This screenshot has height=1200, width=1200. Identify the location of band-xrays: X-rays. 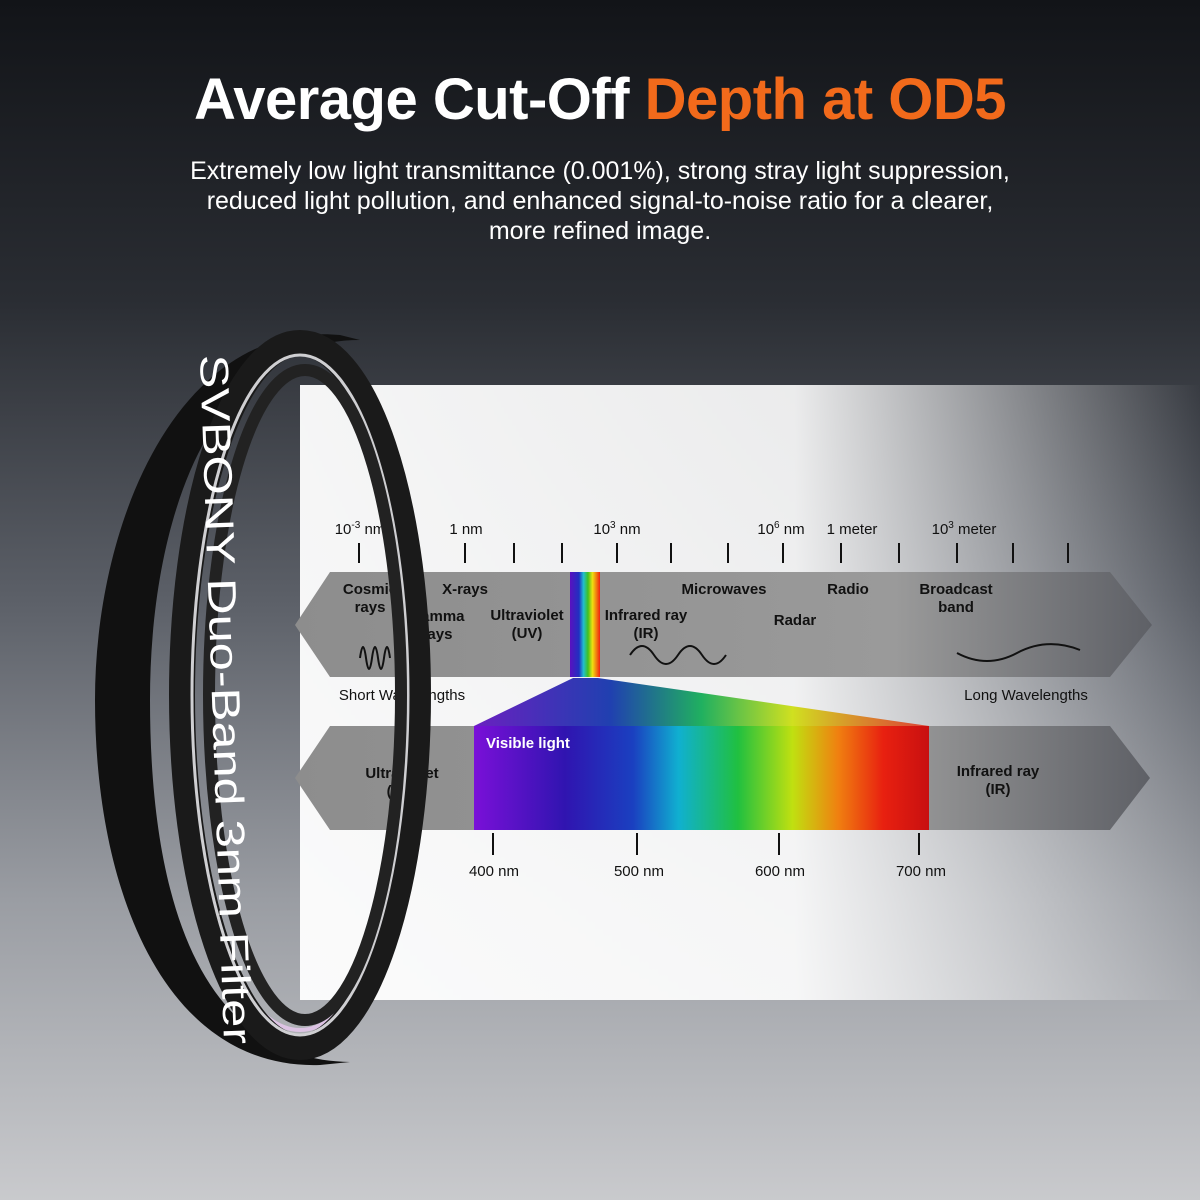
(465, 589).